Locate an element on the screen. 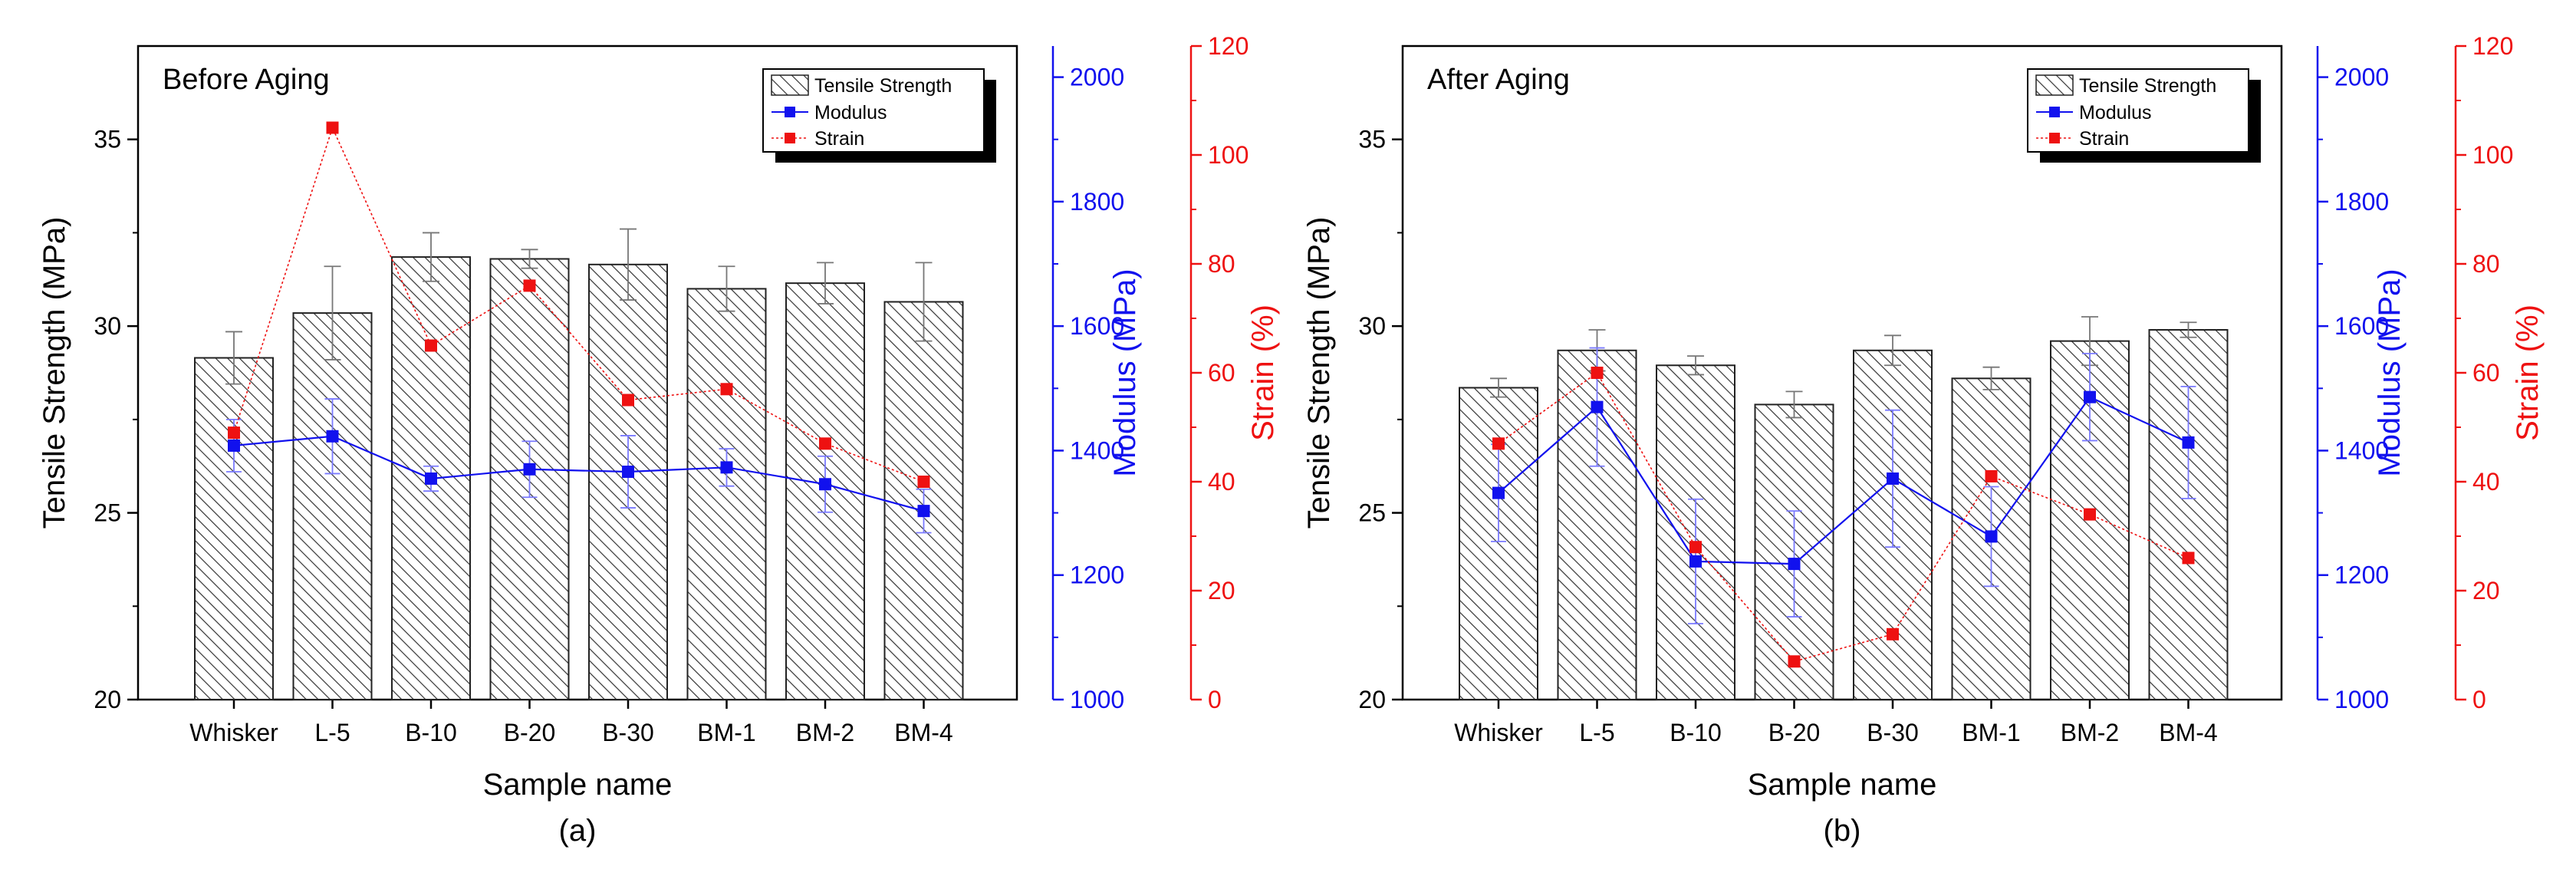 The image size is (2576, 876). legend-label-strain: Strain is located at coordinates (2104, 139).